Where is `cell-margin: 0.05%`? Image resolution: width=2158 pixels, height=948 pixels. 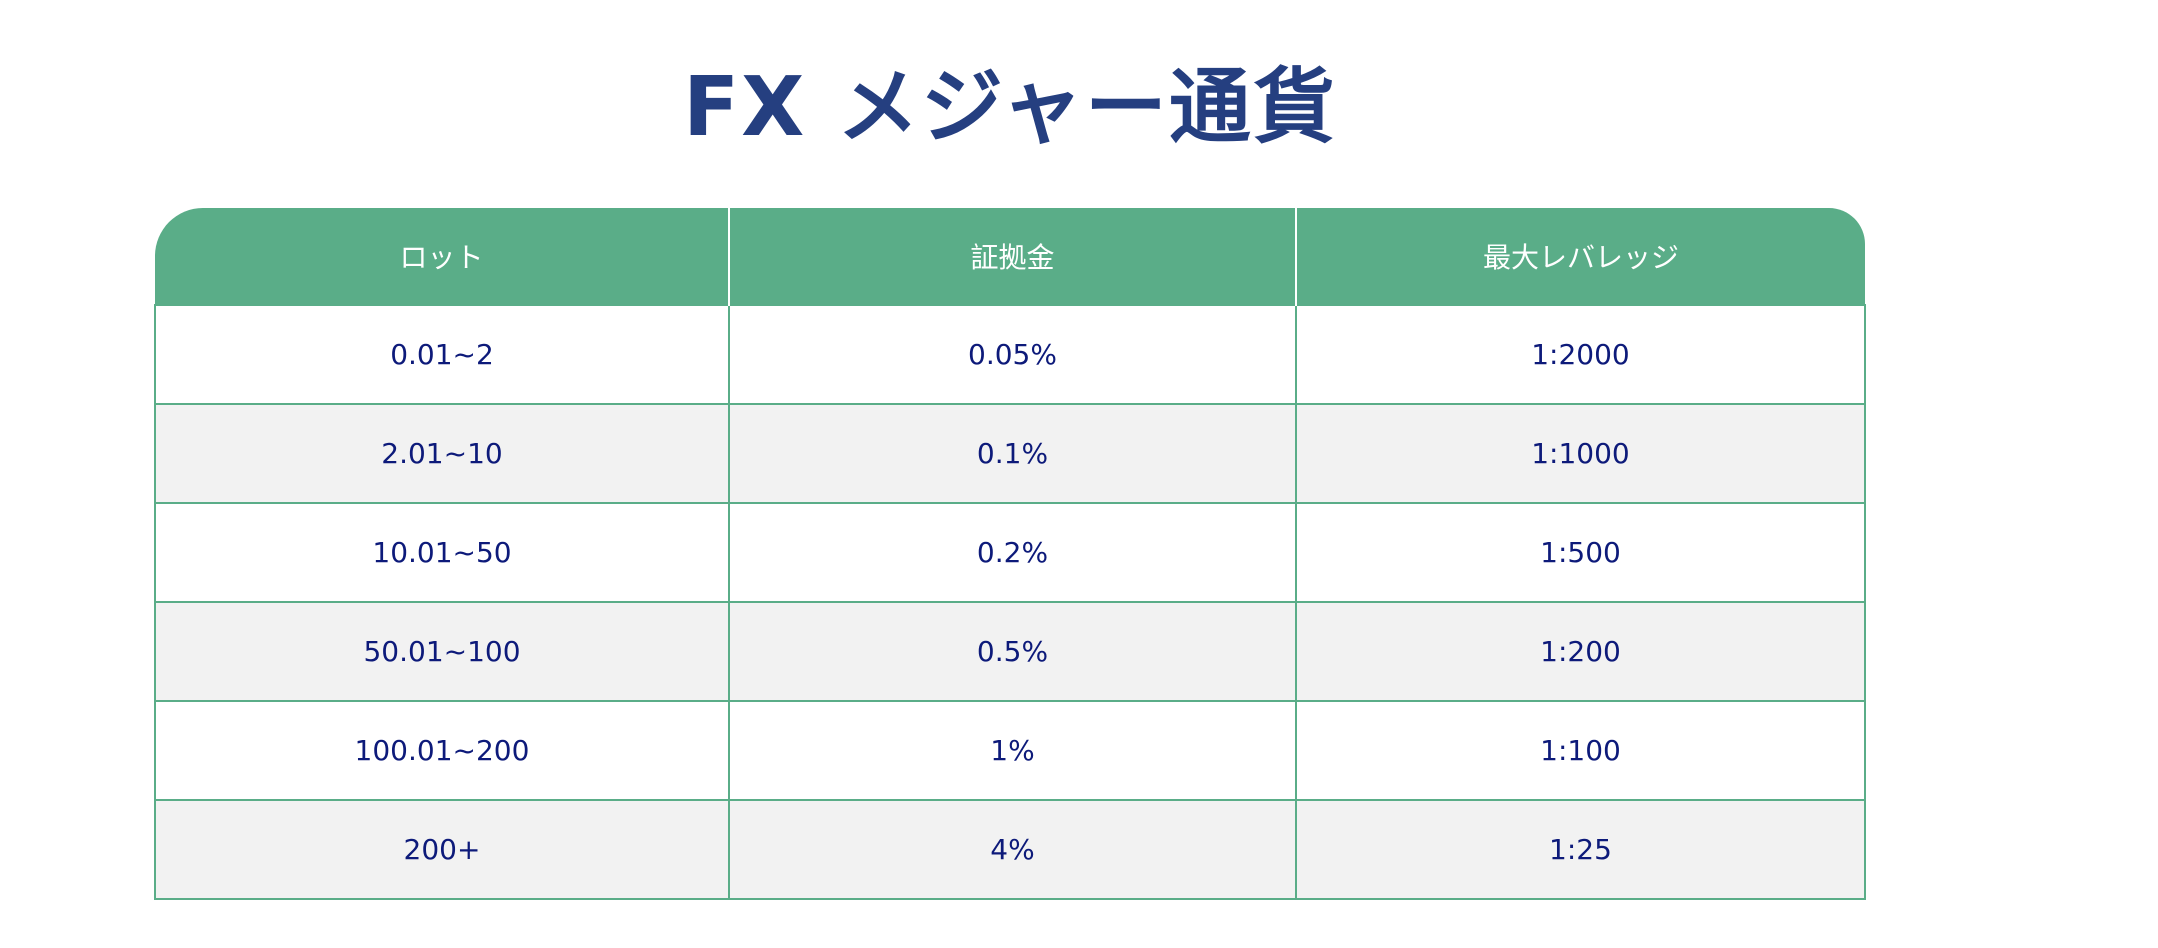 cell-margin: 0.05% is located at coordinates (1012, 354).